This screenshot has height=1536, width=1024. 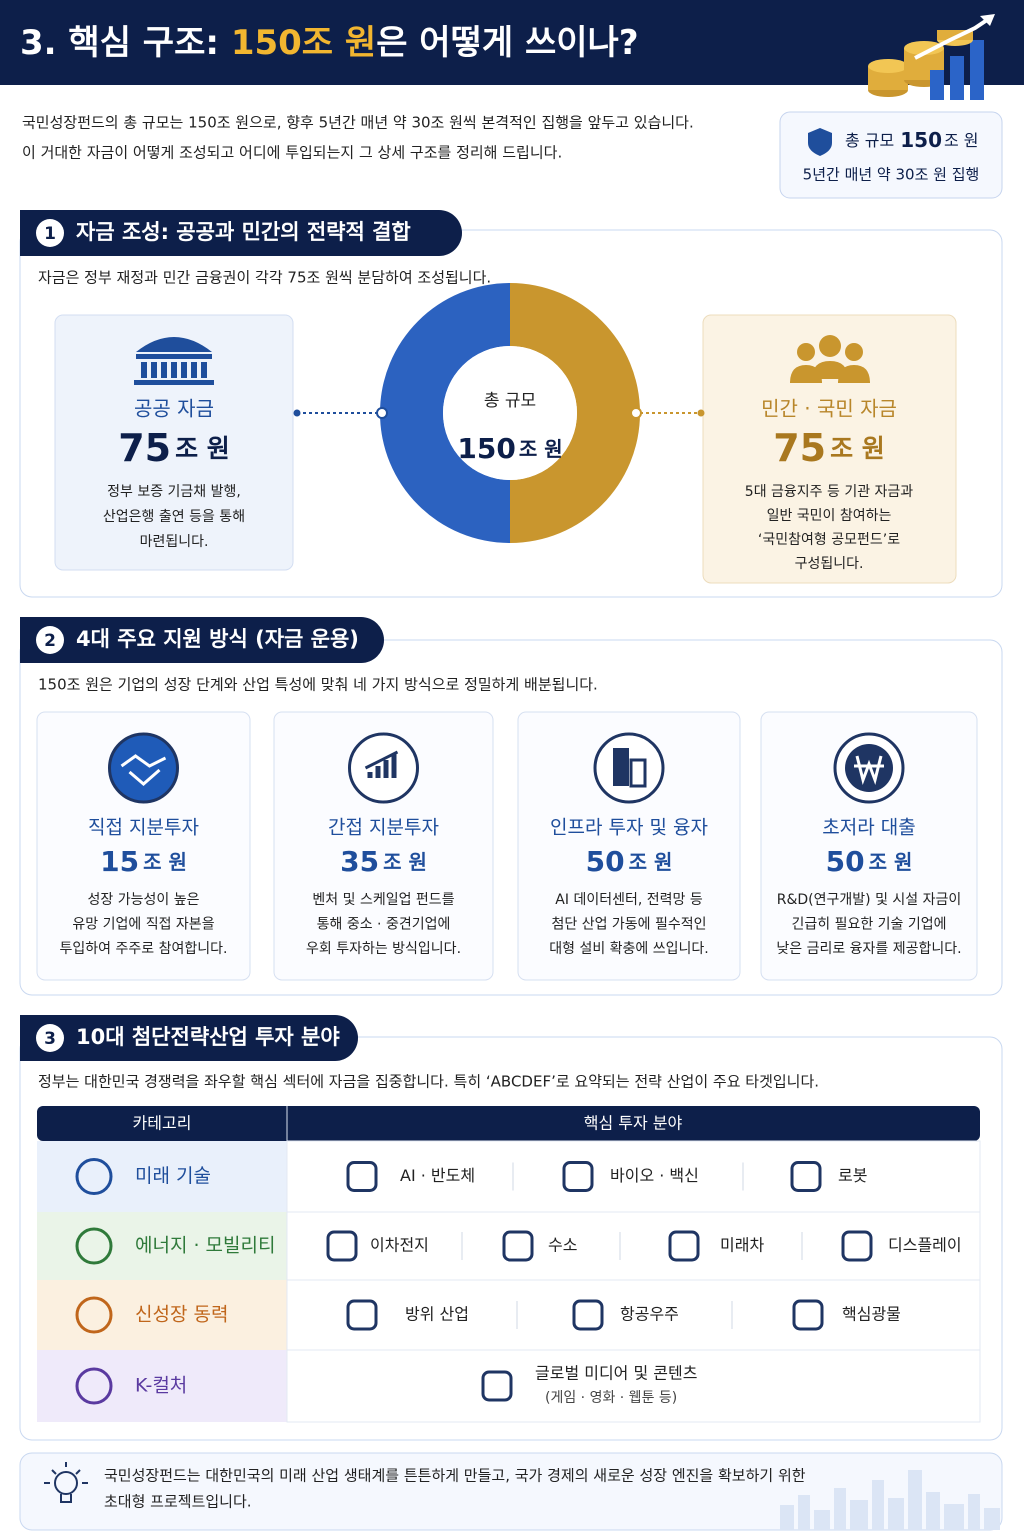 What do you see at coordinates (931, 57) in the screenshot?
I see `coin-icon` at bounding box center [931, 57].